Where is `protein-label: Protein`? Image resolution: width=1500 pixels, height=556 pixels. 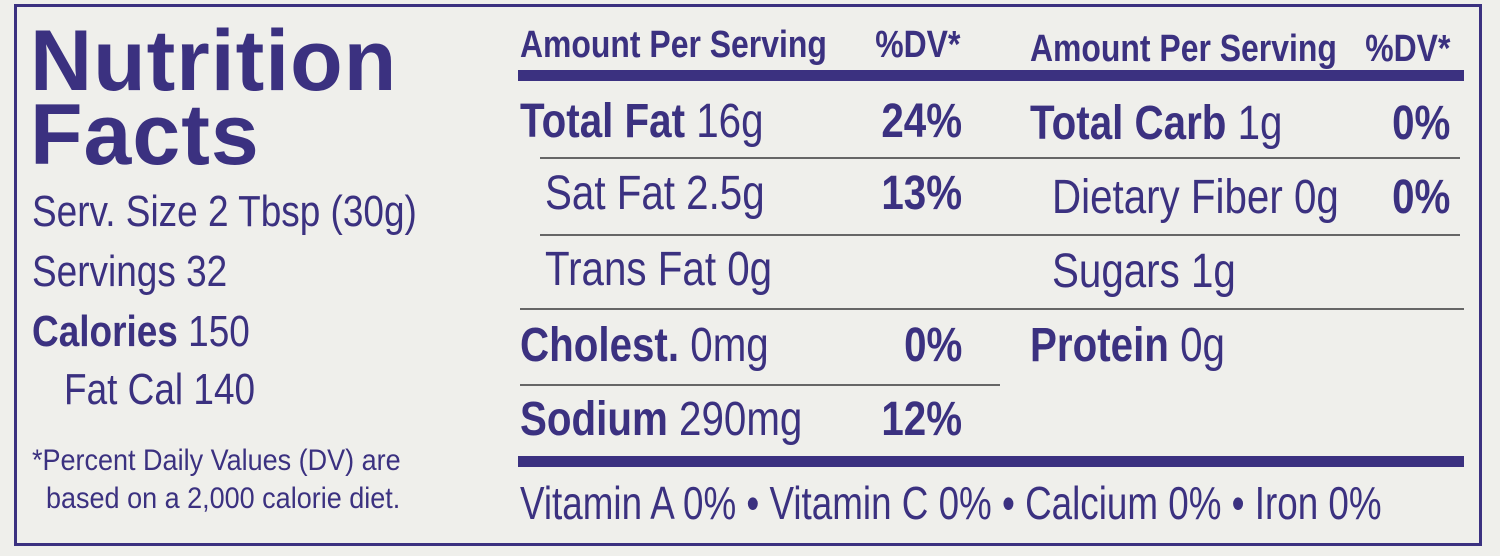
protein-label: Protein is located at coordinates (1099, 345).